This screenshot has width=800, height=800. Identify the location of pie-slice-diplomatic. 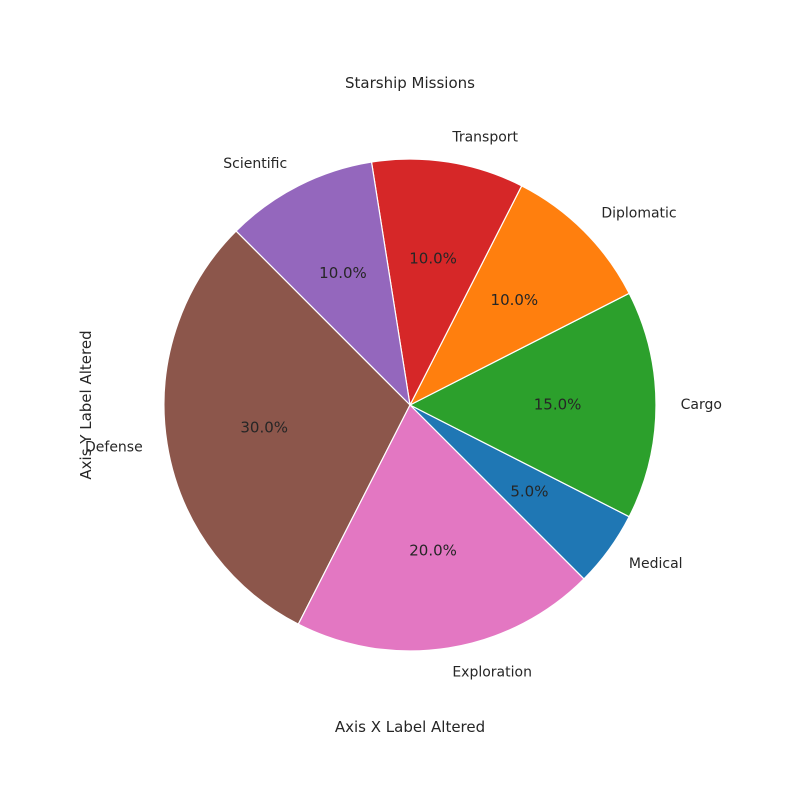
(519, 295).